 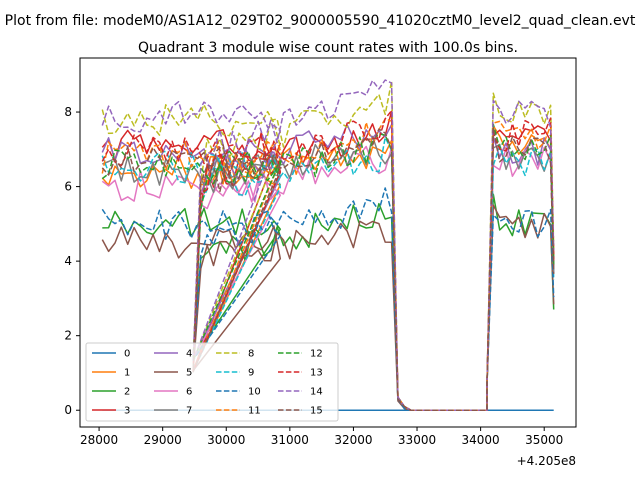 I want to click on x-tick-label: 35000, so click(x=544, y=440).